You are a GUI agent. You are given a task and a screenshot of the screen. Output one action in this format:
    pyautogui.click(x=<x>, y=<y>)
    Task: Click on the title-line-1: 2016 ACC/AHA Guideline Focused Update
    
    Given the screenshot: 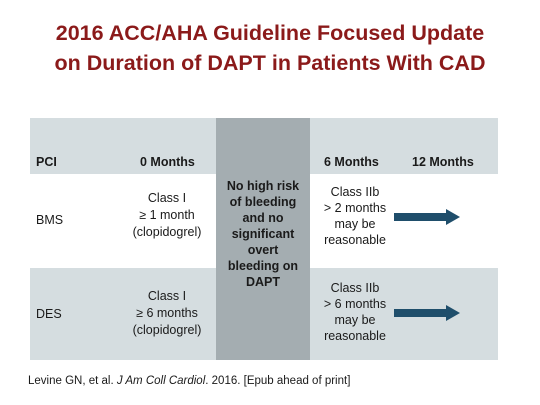 What is the action you would take?
    pyautogui.click(x=270, y=33)
    